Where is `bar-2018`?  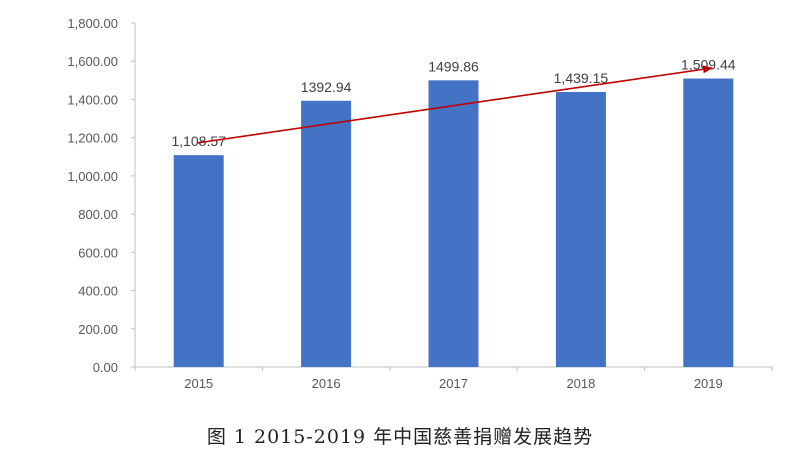 bar-2018 is located at coordinates (580, 229).